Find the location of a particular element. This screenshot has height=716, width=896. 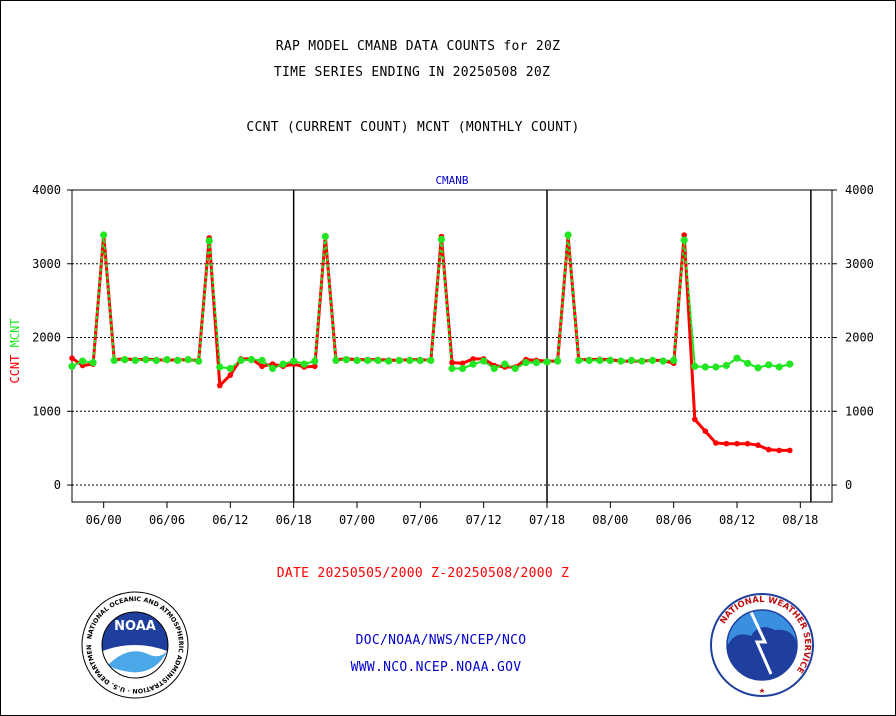

x-tick-label: 08/18 is located at coordinates (800, 520).